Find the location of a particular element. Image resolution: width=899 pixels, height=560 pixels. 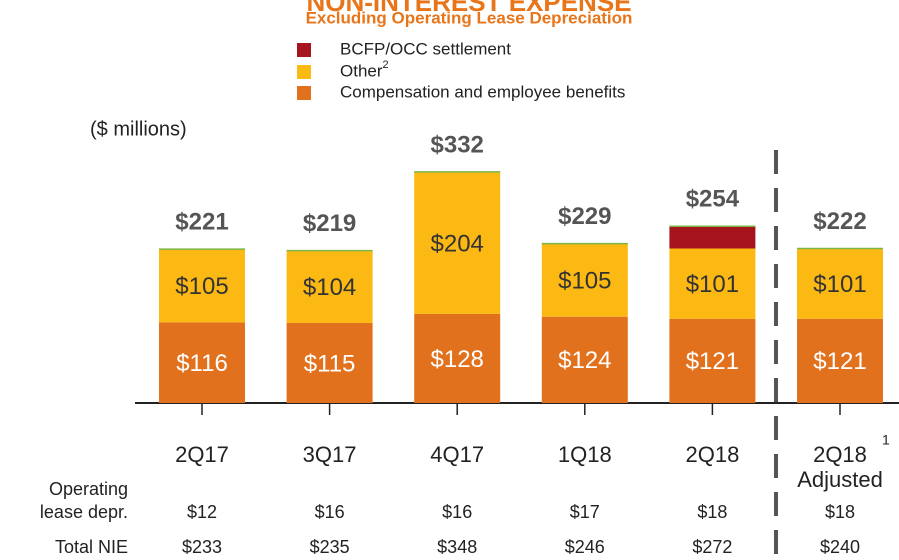

x-tick-label: 4Q17 is located at coordinates (457, 454).